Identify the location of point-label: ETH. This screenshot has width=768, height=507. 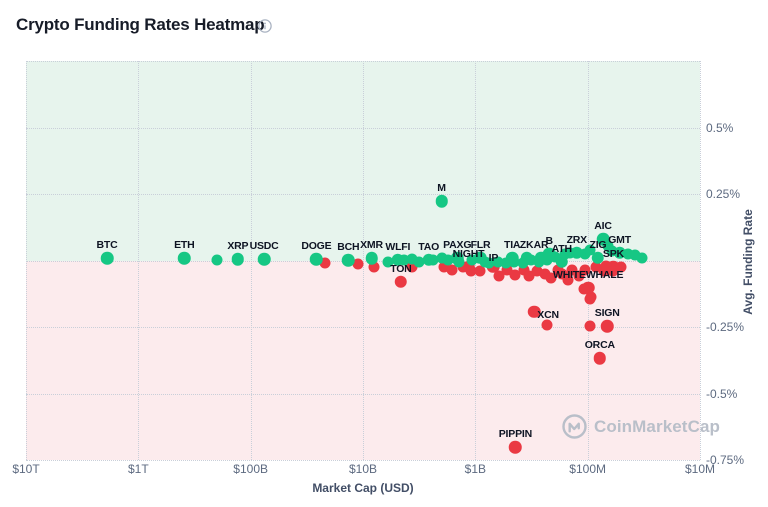
(184, 245).